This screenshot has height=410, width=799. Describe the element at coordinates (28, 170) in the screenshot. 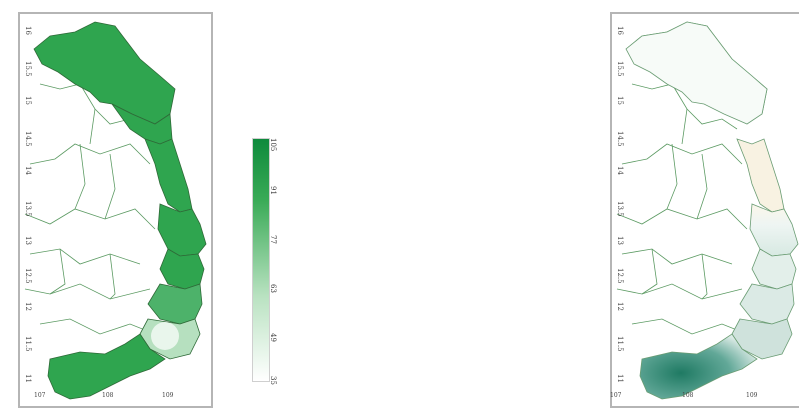

I see `left-ytick-4: 14` at that location.